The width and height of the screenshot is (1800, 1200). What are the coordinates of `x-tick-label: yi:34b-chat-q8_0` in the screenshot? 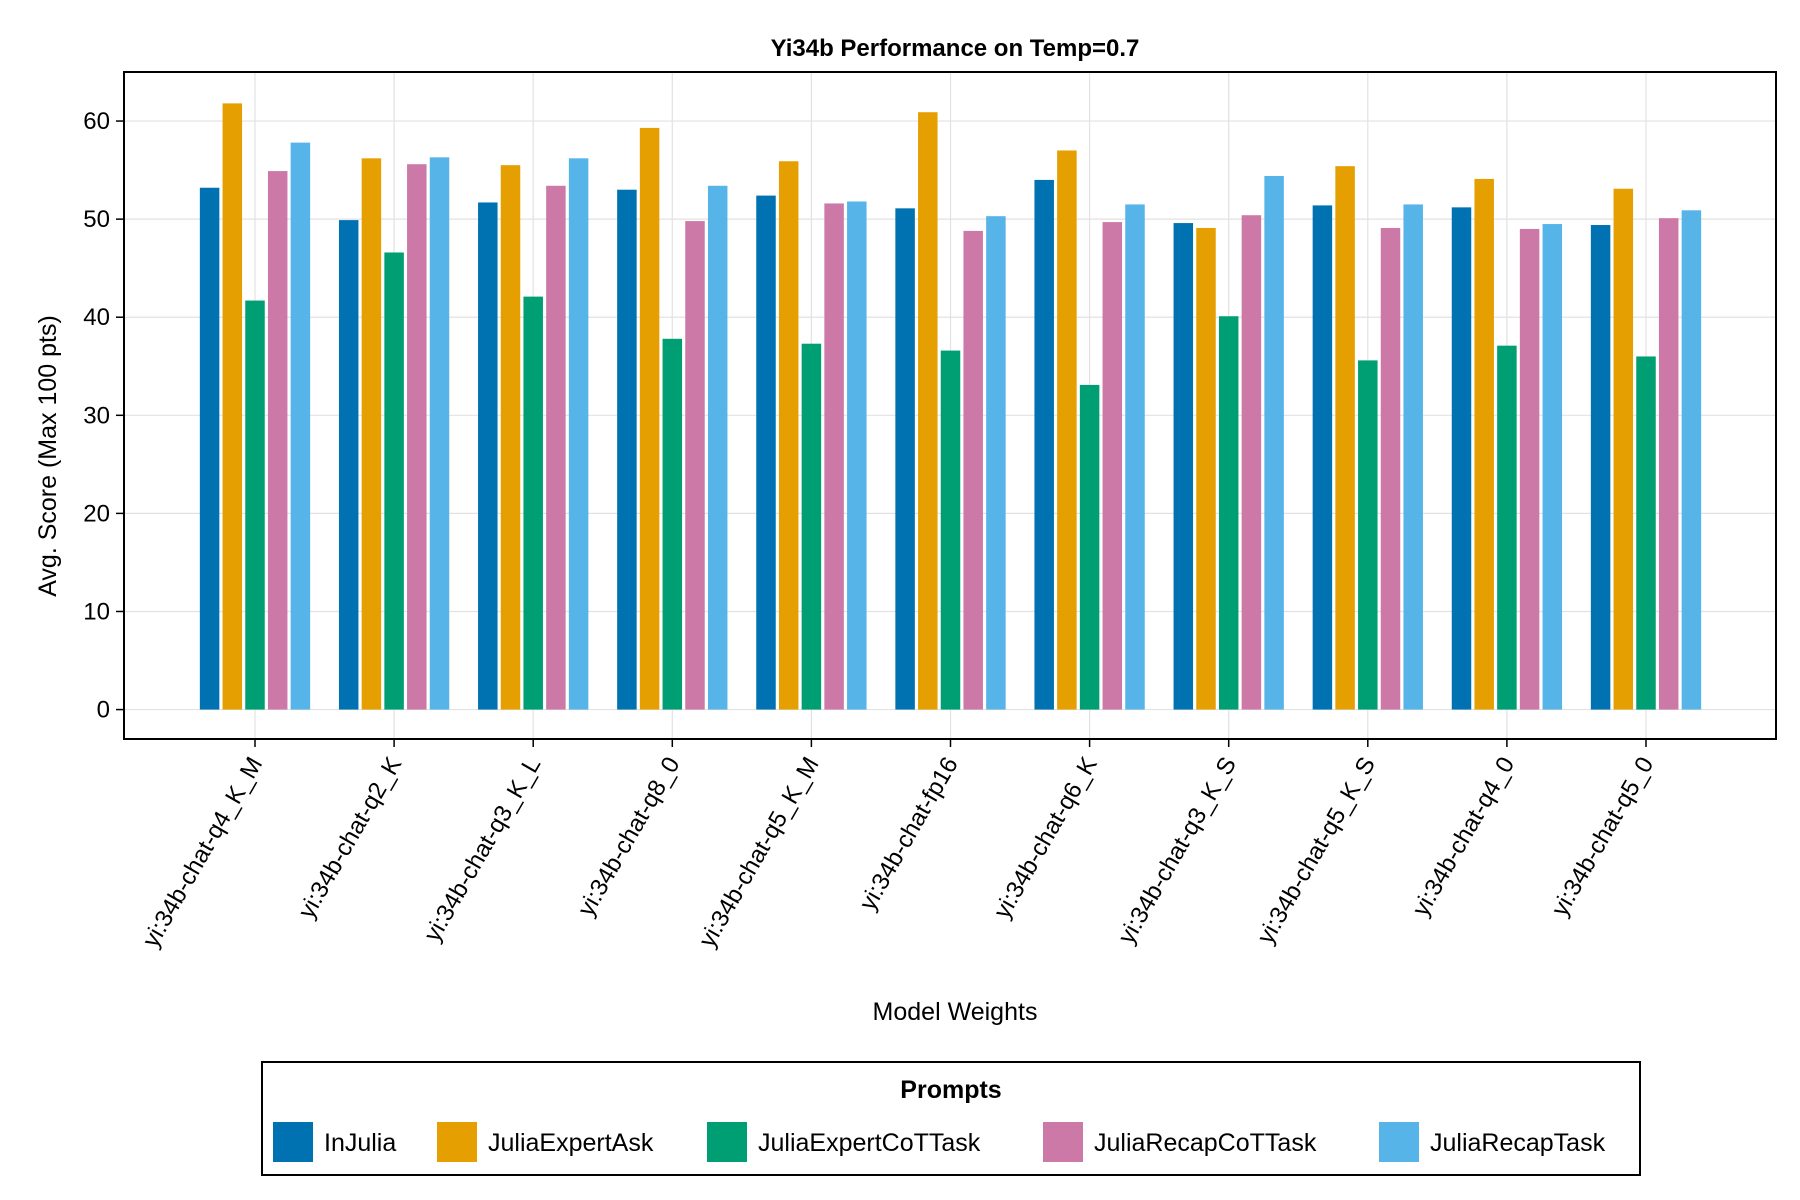 It's located at (629, 837).